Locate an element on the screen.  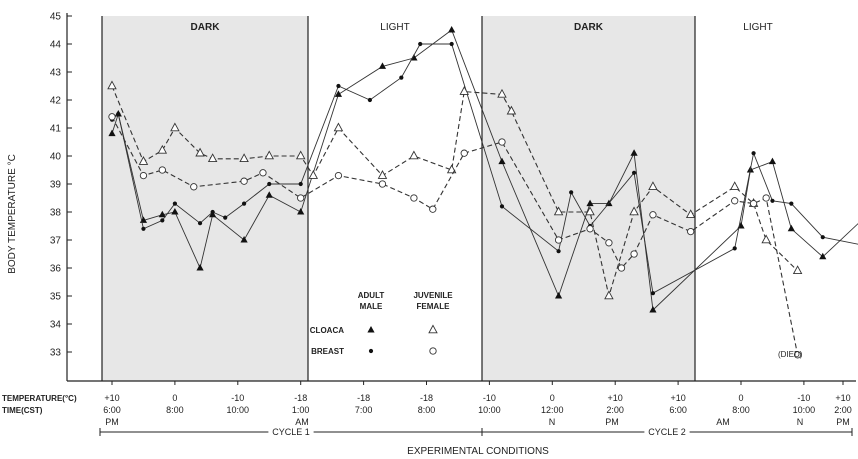
period-labels: DARK LIGHT DARK LIGHT is located at coordinates (482, 27).